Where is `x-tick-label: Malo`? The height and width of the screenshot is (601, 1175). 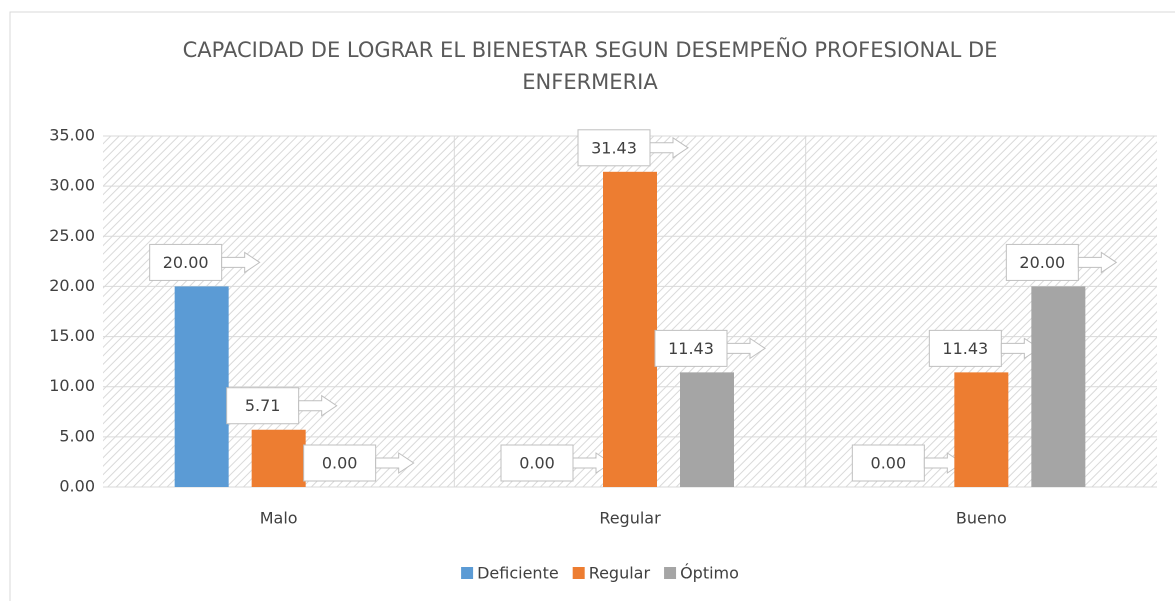 x-tick-label: Malo is located at coordinates (279, 518).